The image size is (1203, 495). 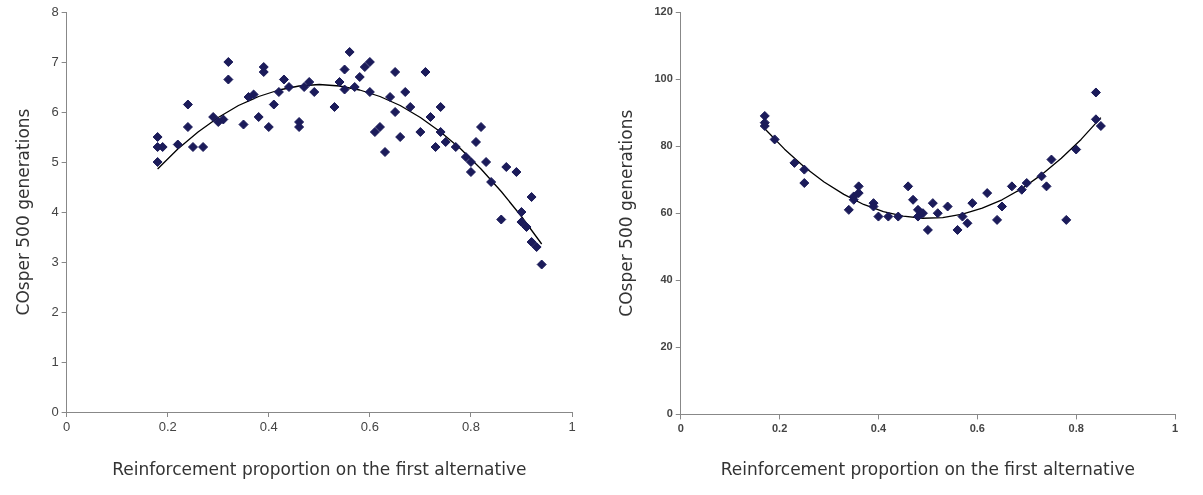 What do you see at coordinates (55, 261) in the screenshot?
I see `y-tick-label: 3` at bounding box center [55, 261].